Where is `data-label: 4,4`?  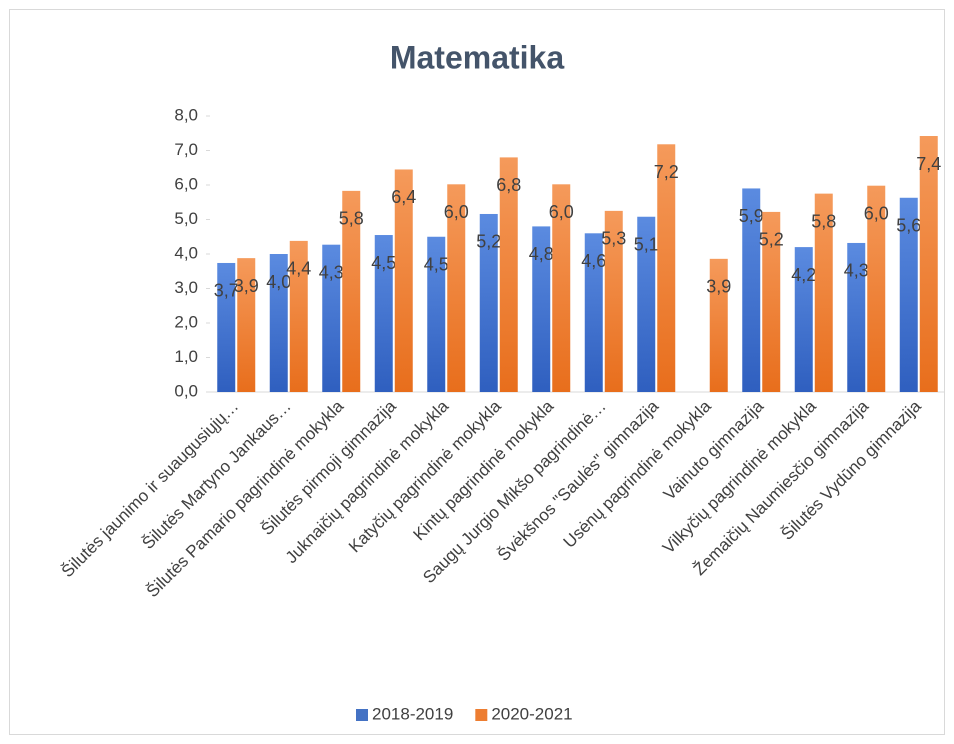 data-label: 4,4 is located at coordinates (298, 269).